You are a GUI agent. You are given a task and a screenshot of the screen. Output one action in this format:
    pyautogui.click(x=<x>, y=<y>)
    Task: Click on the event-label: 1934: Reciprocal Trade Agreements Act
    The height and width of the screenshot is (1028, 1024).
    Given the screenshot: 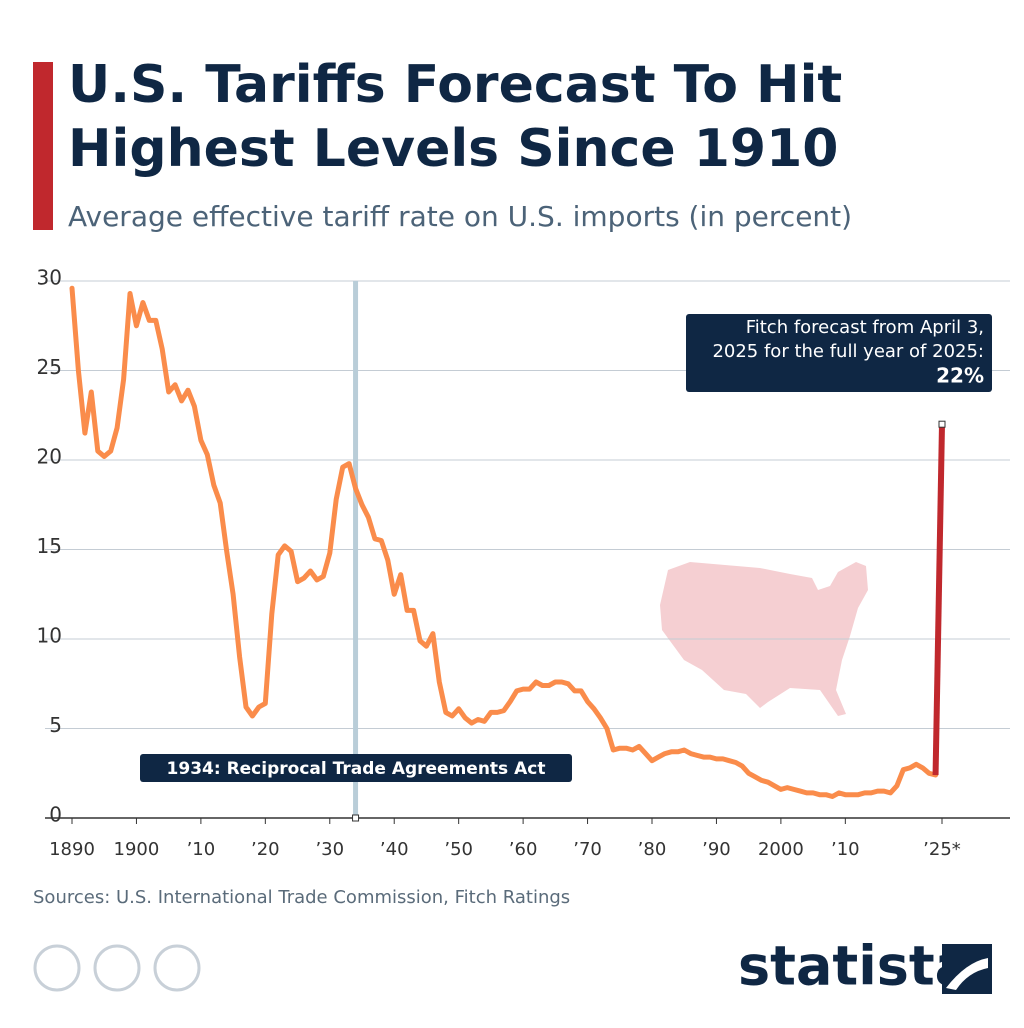 What is the action you would take?
    pyautogui.click(x=356, y=769)
    